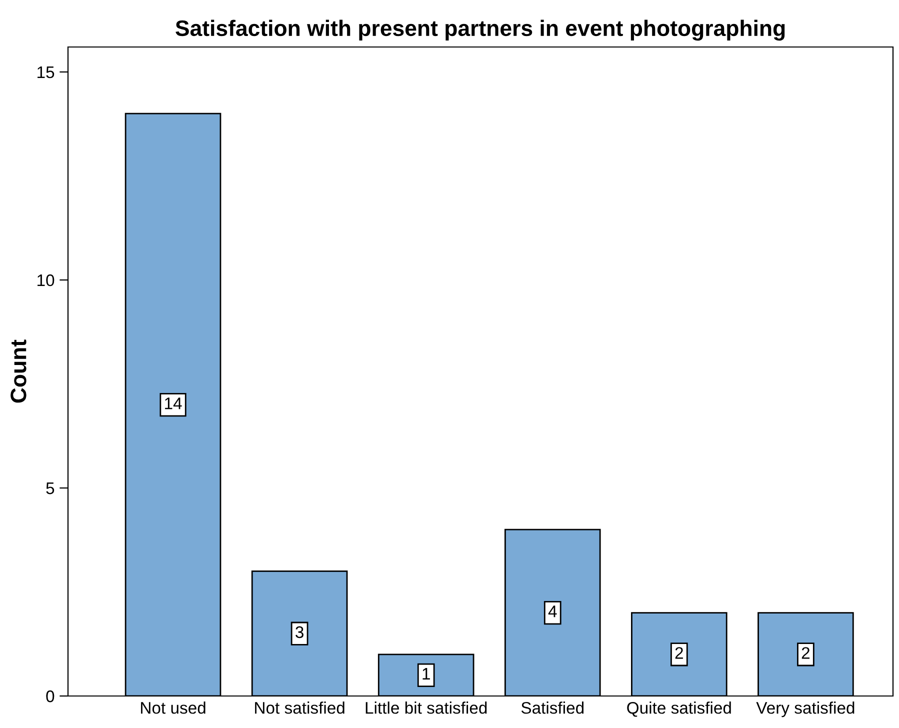 Image resolution: width=899 pixels, height=728 pixels. Describe the element at coordinates (300, 632) in the screenshot. I see `data-label: 3` at that location.